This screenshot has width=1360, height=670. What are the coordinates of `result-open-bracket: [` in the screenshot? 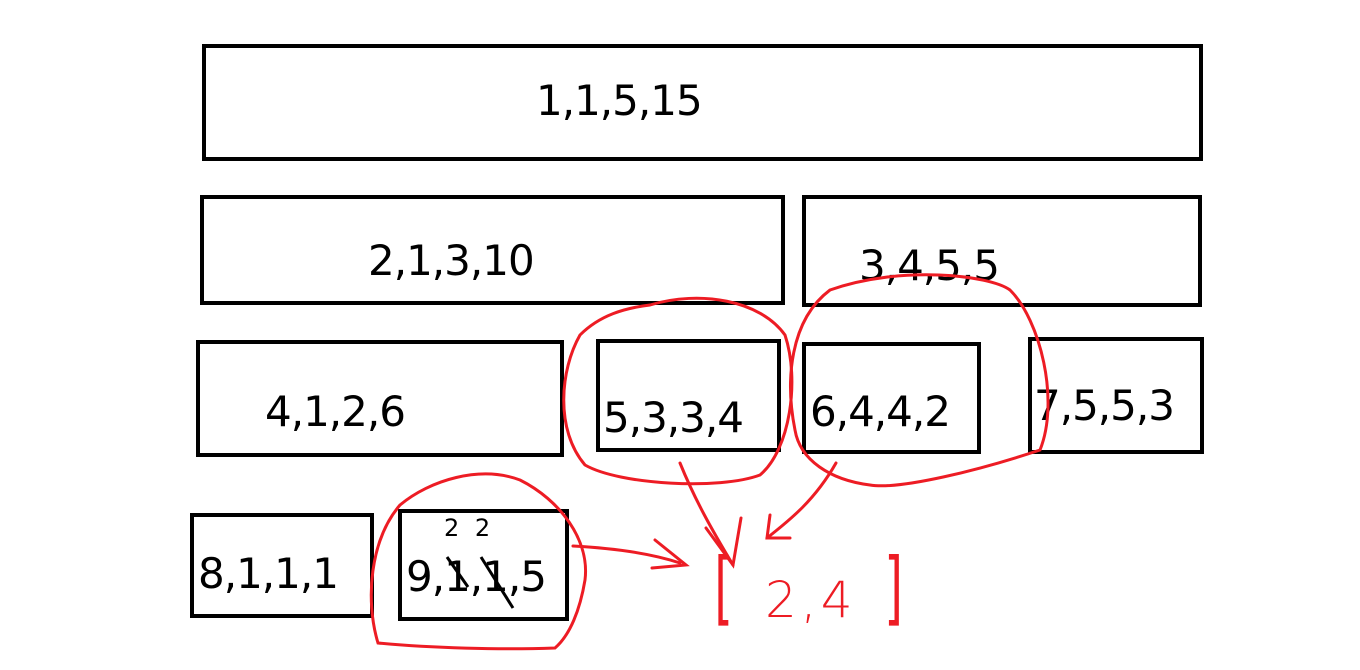 It's located at (723, 587).